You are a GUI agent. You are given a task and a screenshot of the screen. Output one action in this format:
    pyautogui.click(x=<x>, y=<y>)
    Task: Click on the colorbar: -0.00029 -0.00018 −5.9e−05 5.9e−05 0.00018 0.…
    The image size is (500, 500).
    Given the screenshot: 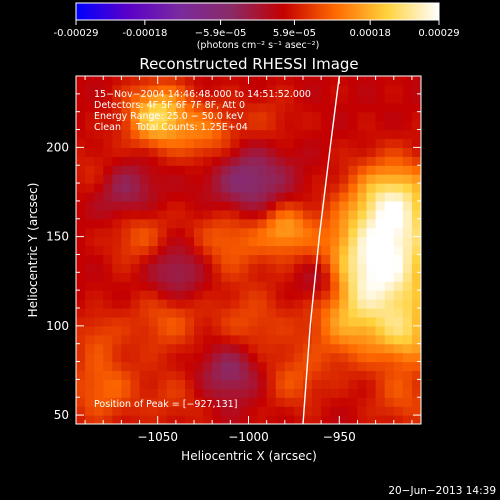 What is the action you would take?
    pyautogui.click(x=257, y=26)
    